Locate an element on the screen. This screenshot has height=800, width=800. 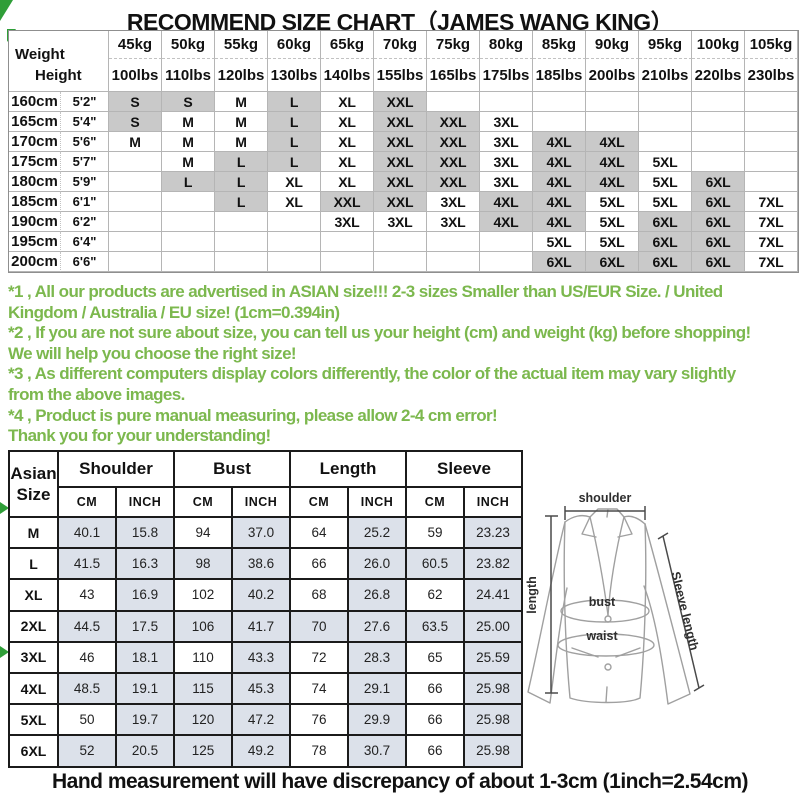
measure-value-cell: 30.7 is located at coordinates (377, 751).